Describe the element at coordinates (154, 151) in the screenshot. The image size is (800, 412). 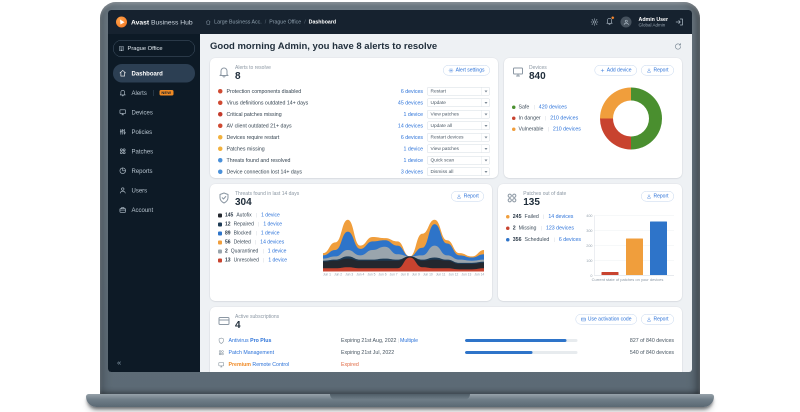
I see `sidebar-item-patches: Patches` at that location.